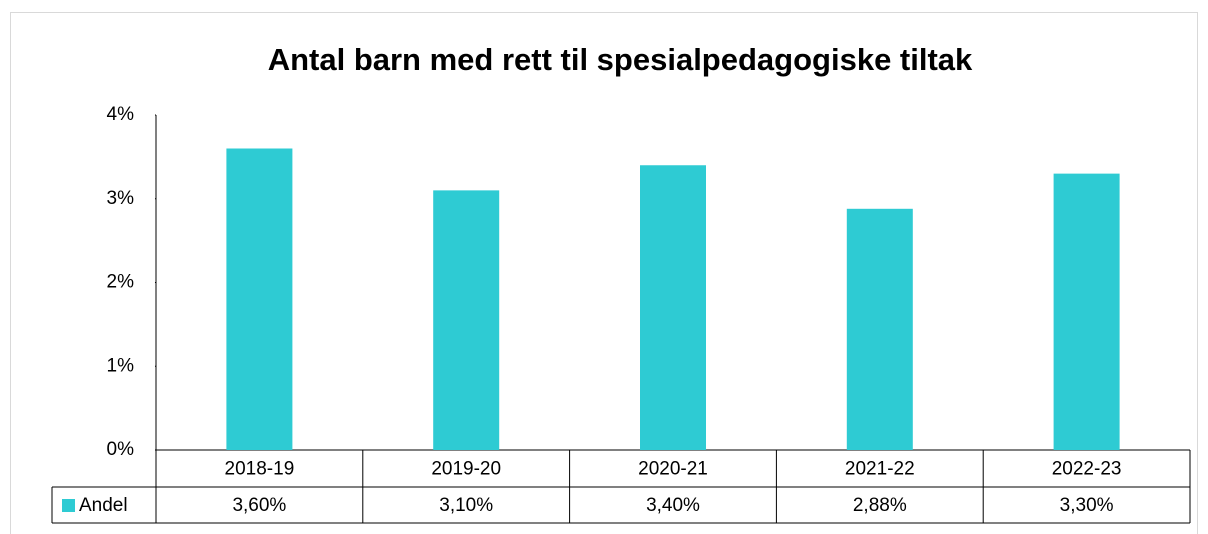 This screenshot has width=1208, height=534. What do you see at coordinates (121, 282) in the screenshot?
I see `y-tick-label: 2%` at bounding box center [121, 282].